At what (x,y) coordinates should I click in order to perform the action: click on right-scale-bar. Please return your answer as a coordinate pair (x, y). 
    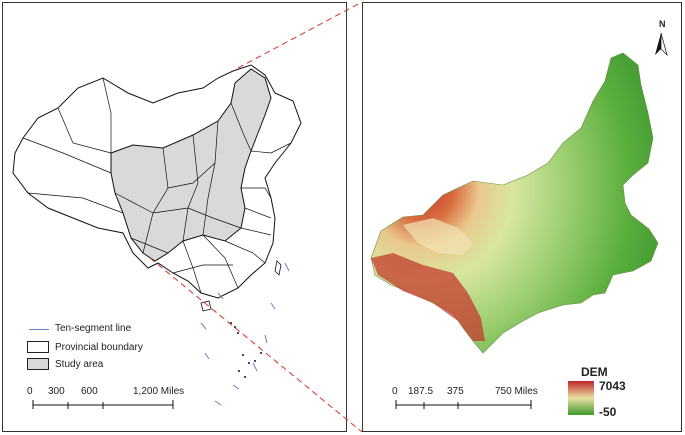
    Looking at the image, I should click on (463, 404).